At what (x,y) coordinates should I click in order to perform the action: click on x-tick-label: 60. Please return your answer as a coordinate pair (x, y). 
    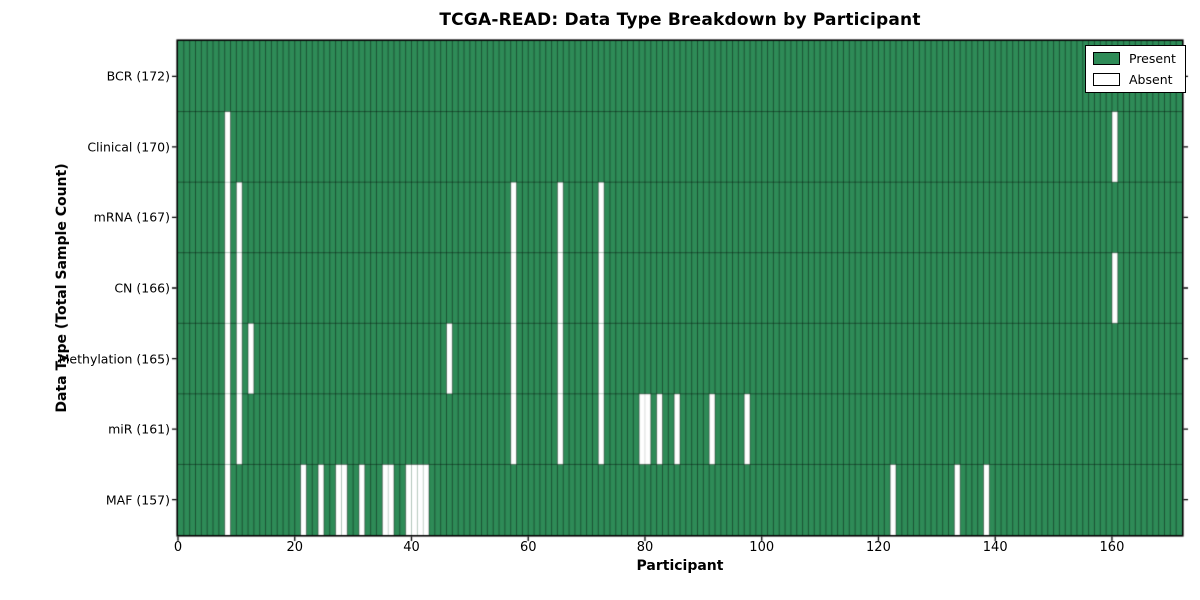
    Looking at the image, I should click on (528, 547).